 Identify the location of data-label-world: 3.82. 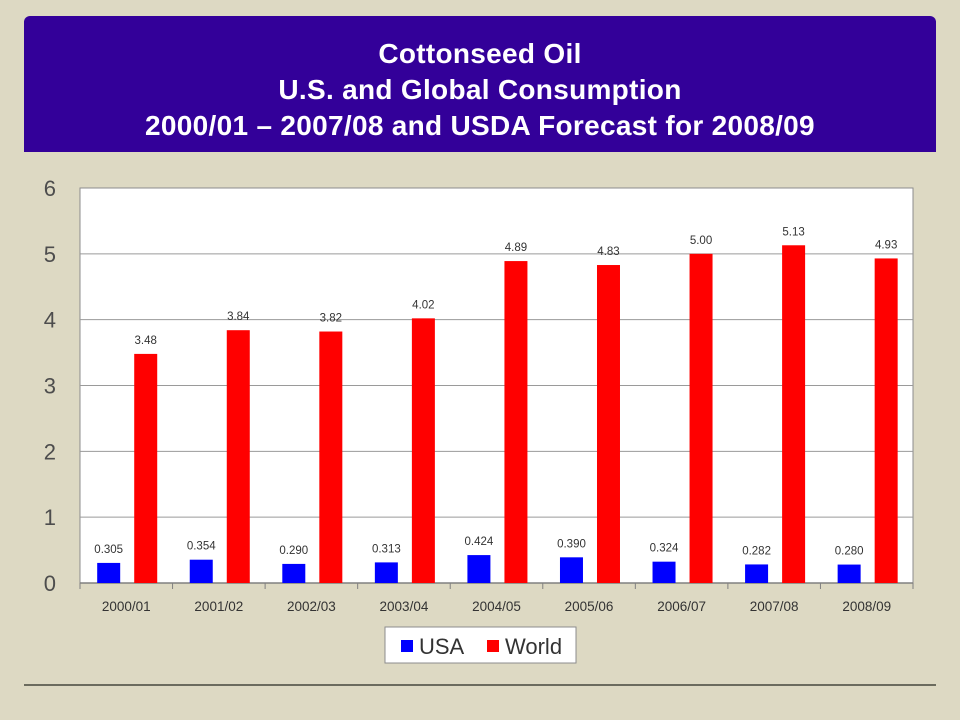
(331, 319).